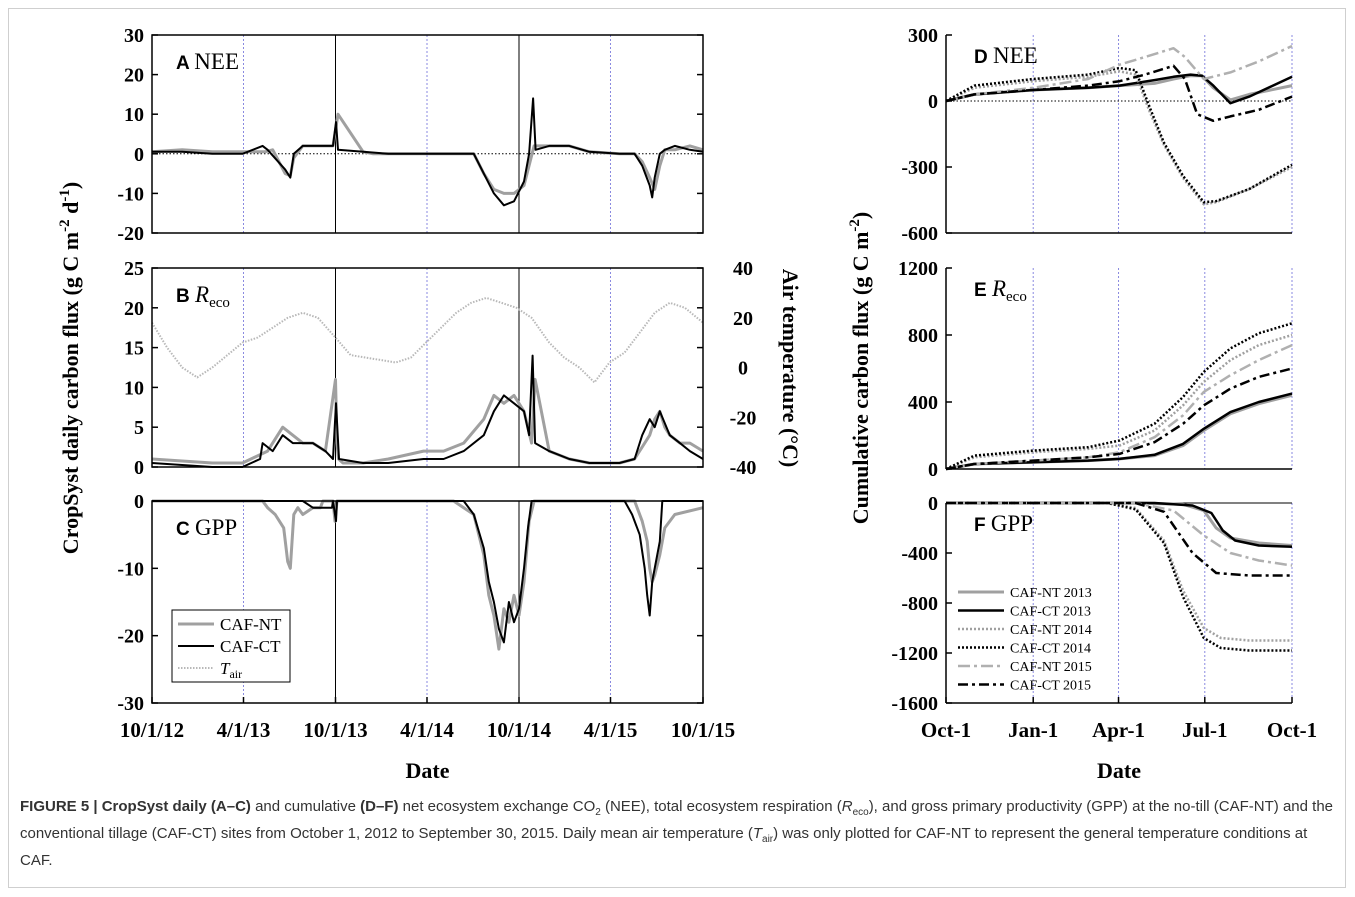  What do you see at coordinates (185, 529) in the screenshot?
I see `panel-c-title-letter: C` at bounding box center [185, 529].